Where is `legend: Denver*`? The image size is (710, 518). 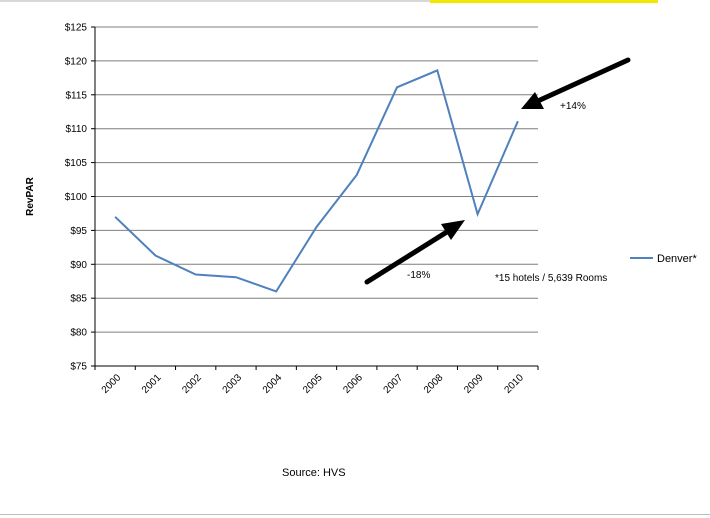 legend: Denver* is located at coordinates (663, 259).